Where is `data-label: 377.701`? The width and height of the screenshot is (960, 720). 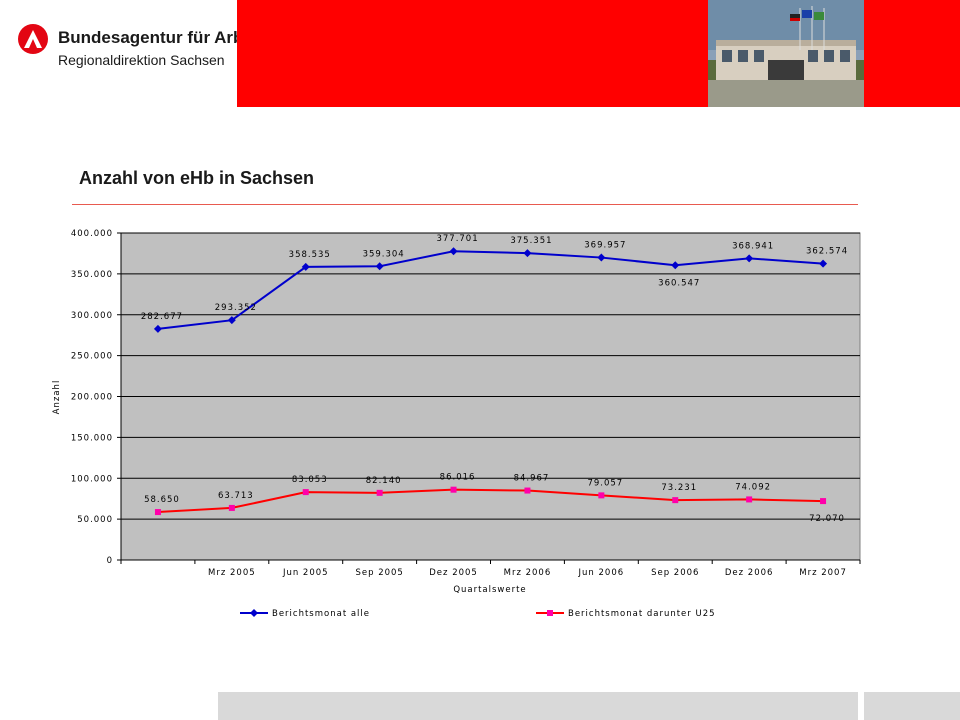 data-label: 377.701 is located at coordinates (457, 239).